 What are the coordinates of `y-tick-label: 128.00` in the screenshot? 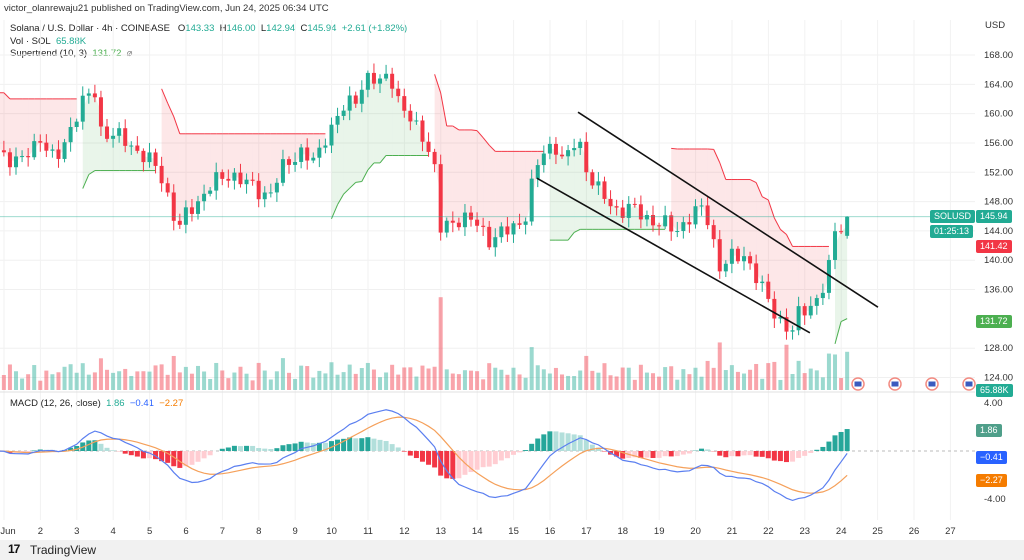 It's located at (998, 348).